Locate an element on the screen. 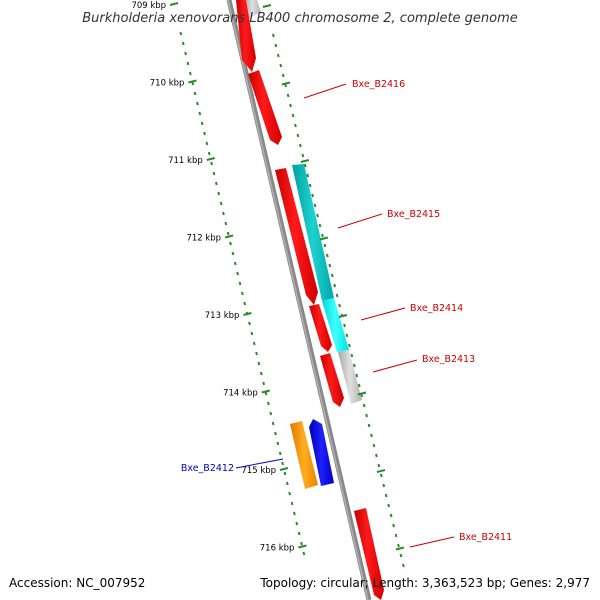 The width and height of the screenshot is (600, 600). tick-label: 716 kbp is located at coordinates (277, 549).